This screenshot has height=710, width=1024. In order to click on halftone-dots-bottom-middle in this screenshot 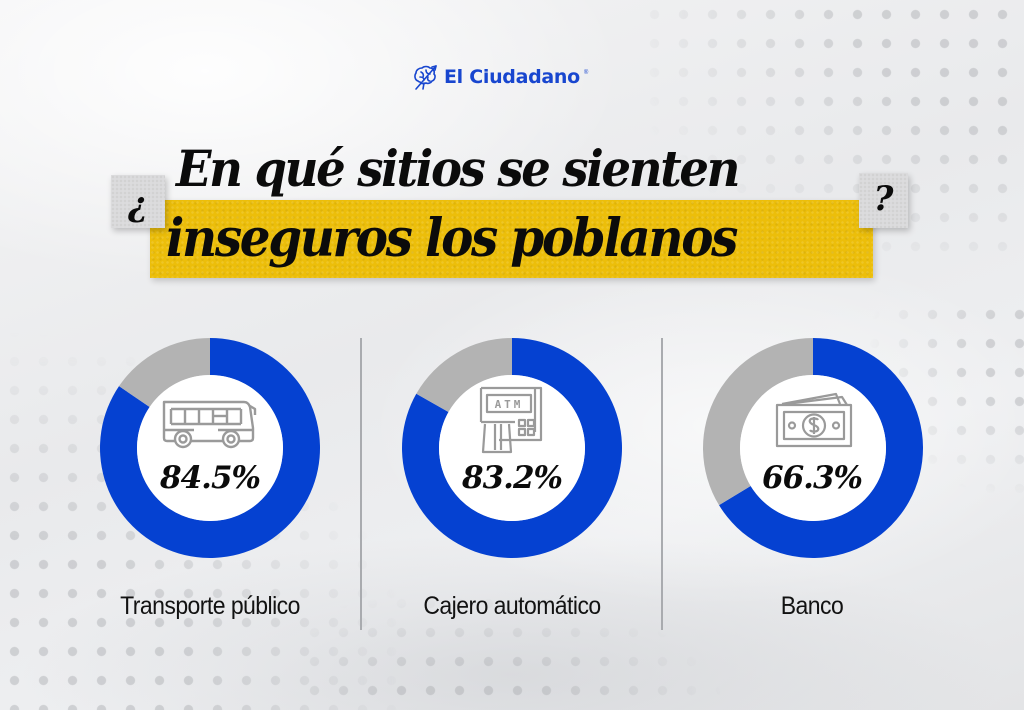, I will do `click(510, 635)`.